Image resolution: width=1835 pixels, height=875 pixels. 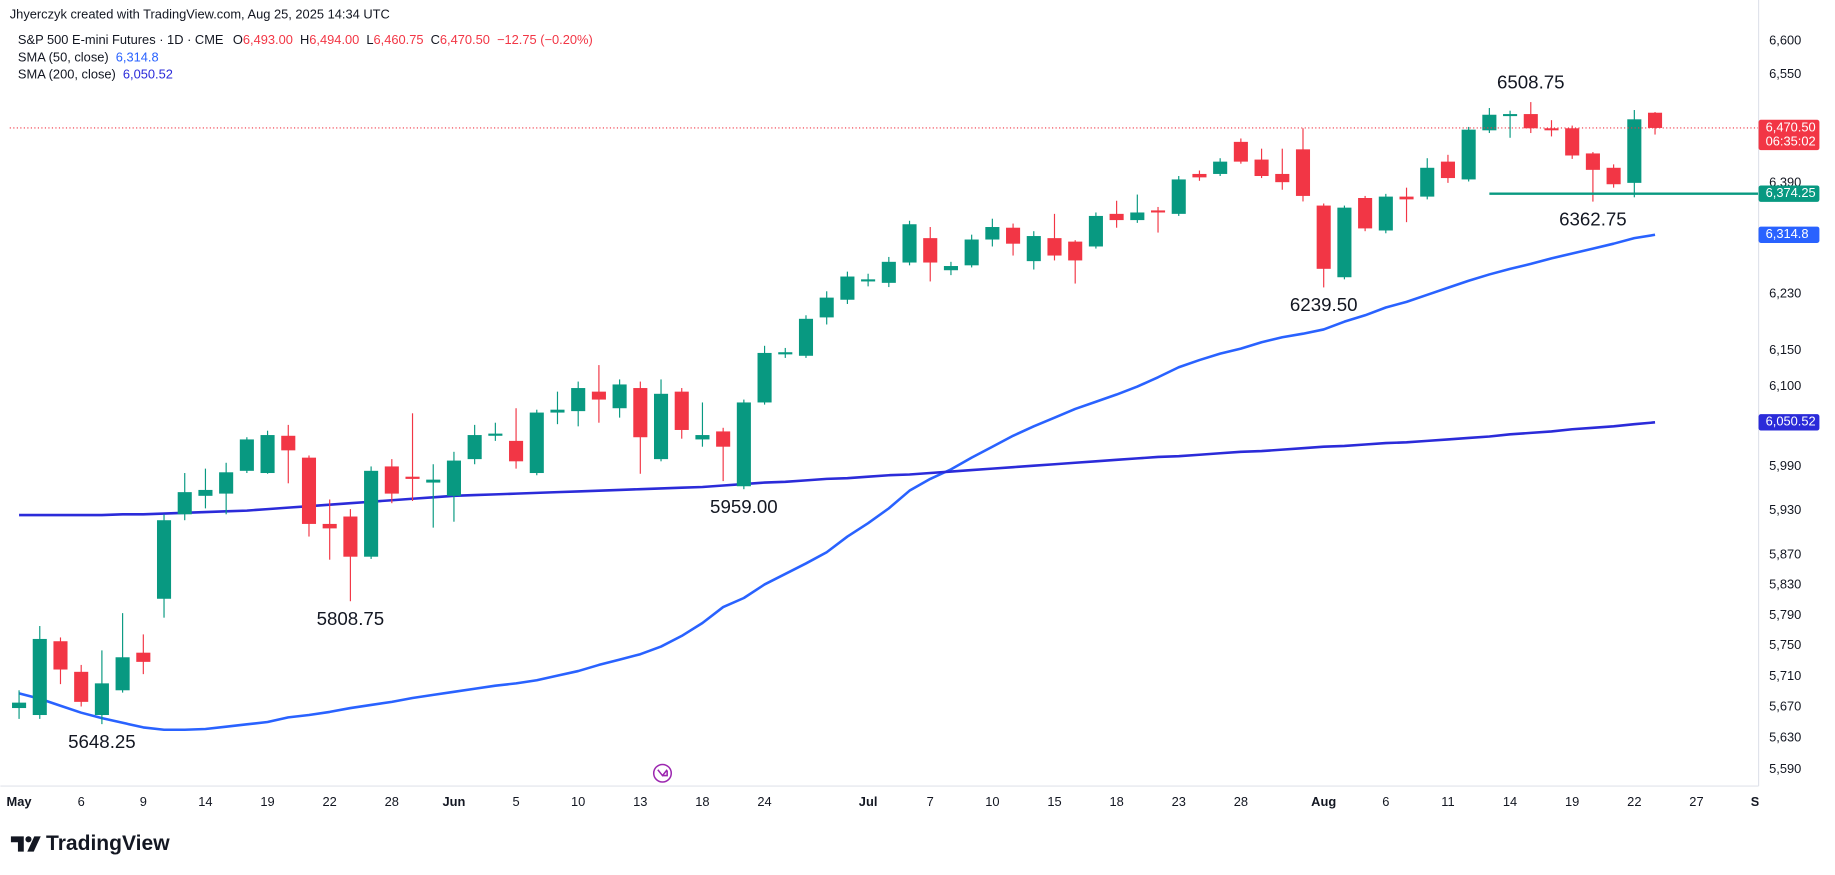 I want to click on x-tick-label: 7, so click(x=930, y=801).